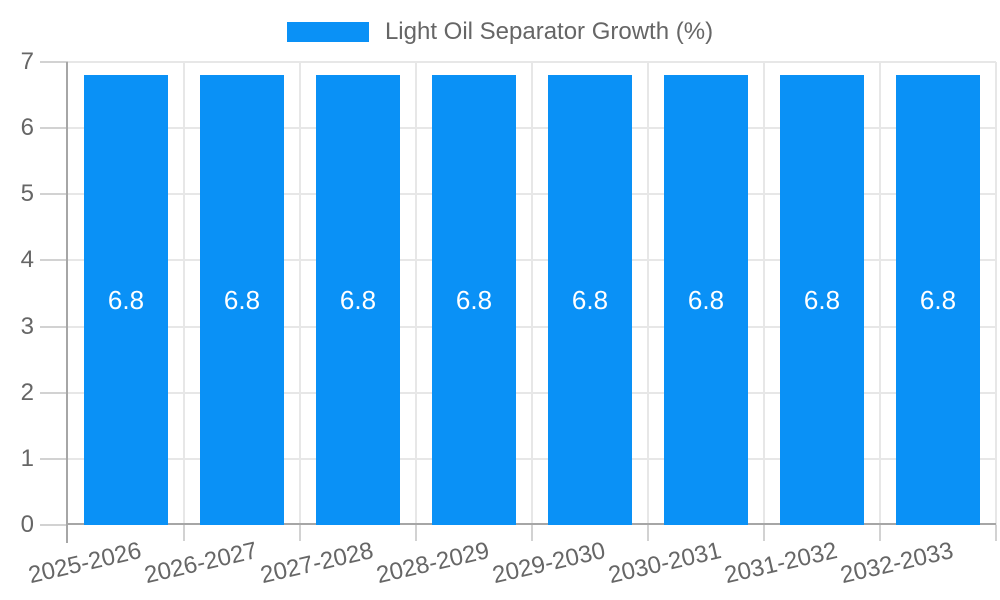 The width and height of the screenshot is (1000, 600). Describe the element at coordinates (27, 524) in the screenshot. I see `y-tick-label: 0` at that location.